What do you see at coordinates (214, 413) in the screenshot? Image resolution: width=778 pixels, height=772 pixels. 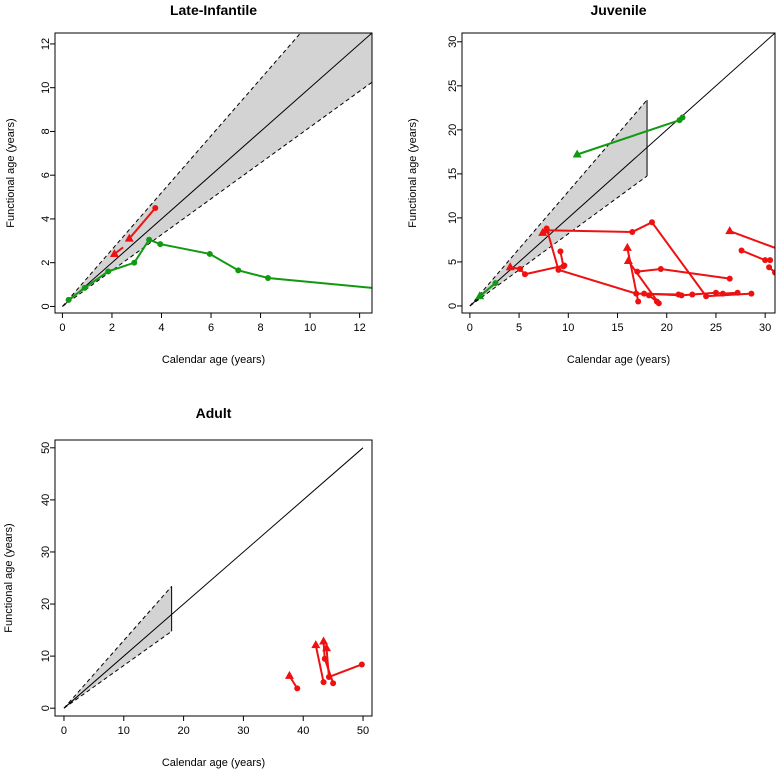 I see `chart-title: Adult` at bounding box center [214, 413].